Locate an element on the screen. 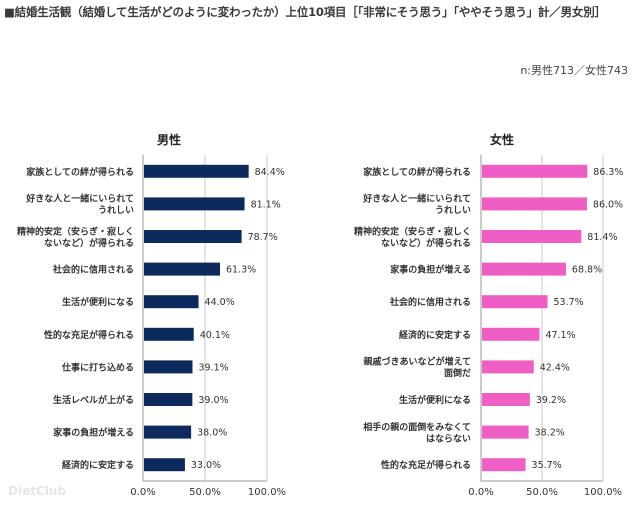 This screenshot has height=508, width=640. male-value-label: 81.1% is located at coordinates (266, 204).